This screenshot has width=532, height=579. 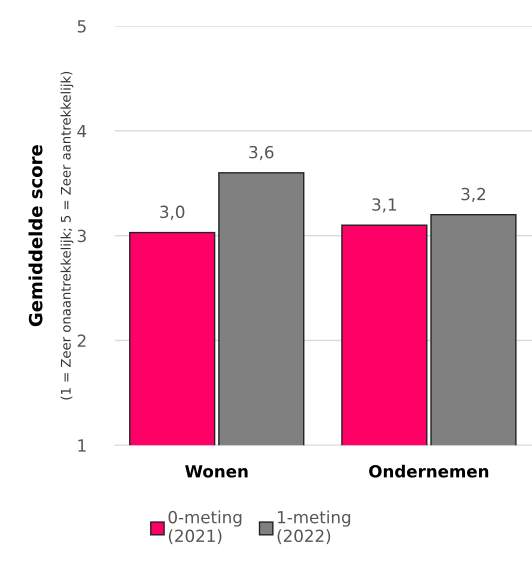 What do you see at coordinates (82, 340) in the screenshot?
I see `y-tick-label: 2` at bounding box center [82, 340].